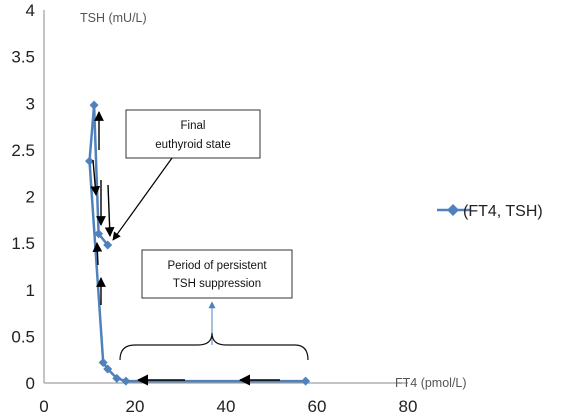 This screenshot has width=561, height=417. Describe the element at coordinates (503, 211) in the screenshot. I see `legend-label: (FT4, TSH)` at that location.